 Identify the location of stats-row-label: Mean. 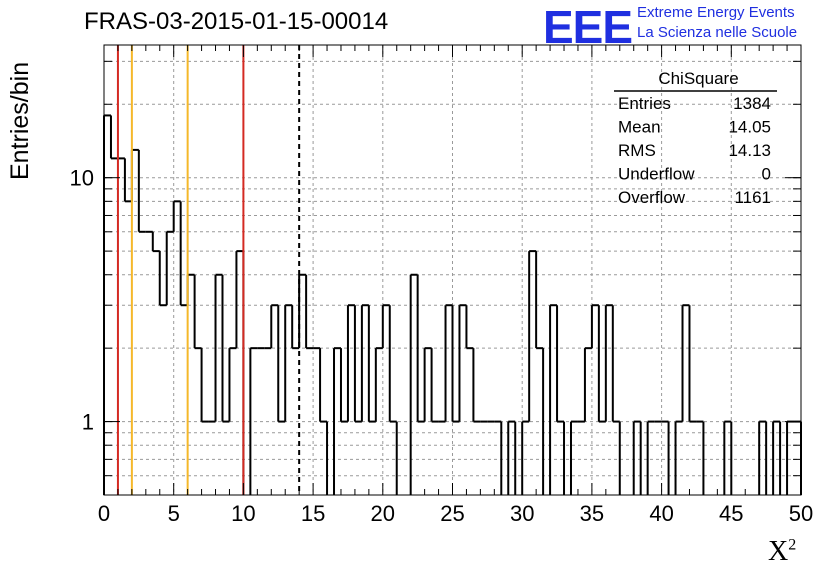
(639, 127).